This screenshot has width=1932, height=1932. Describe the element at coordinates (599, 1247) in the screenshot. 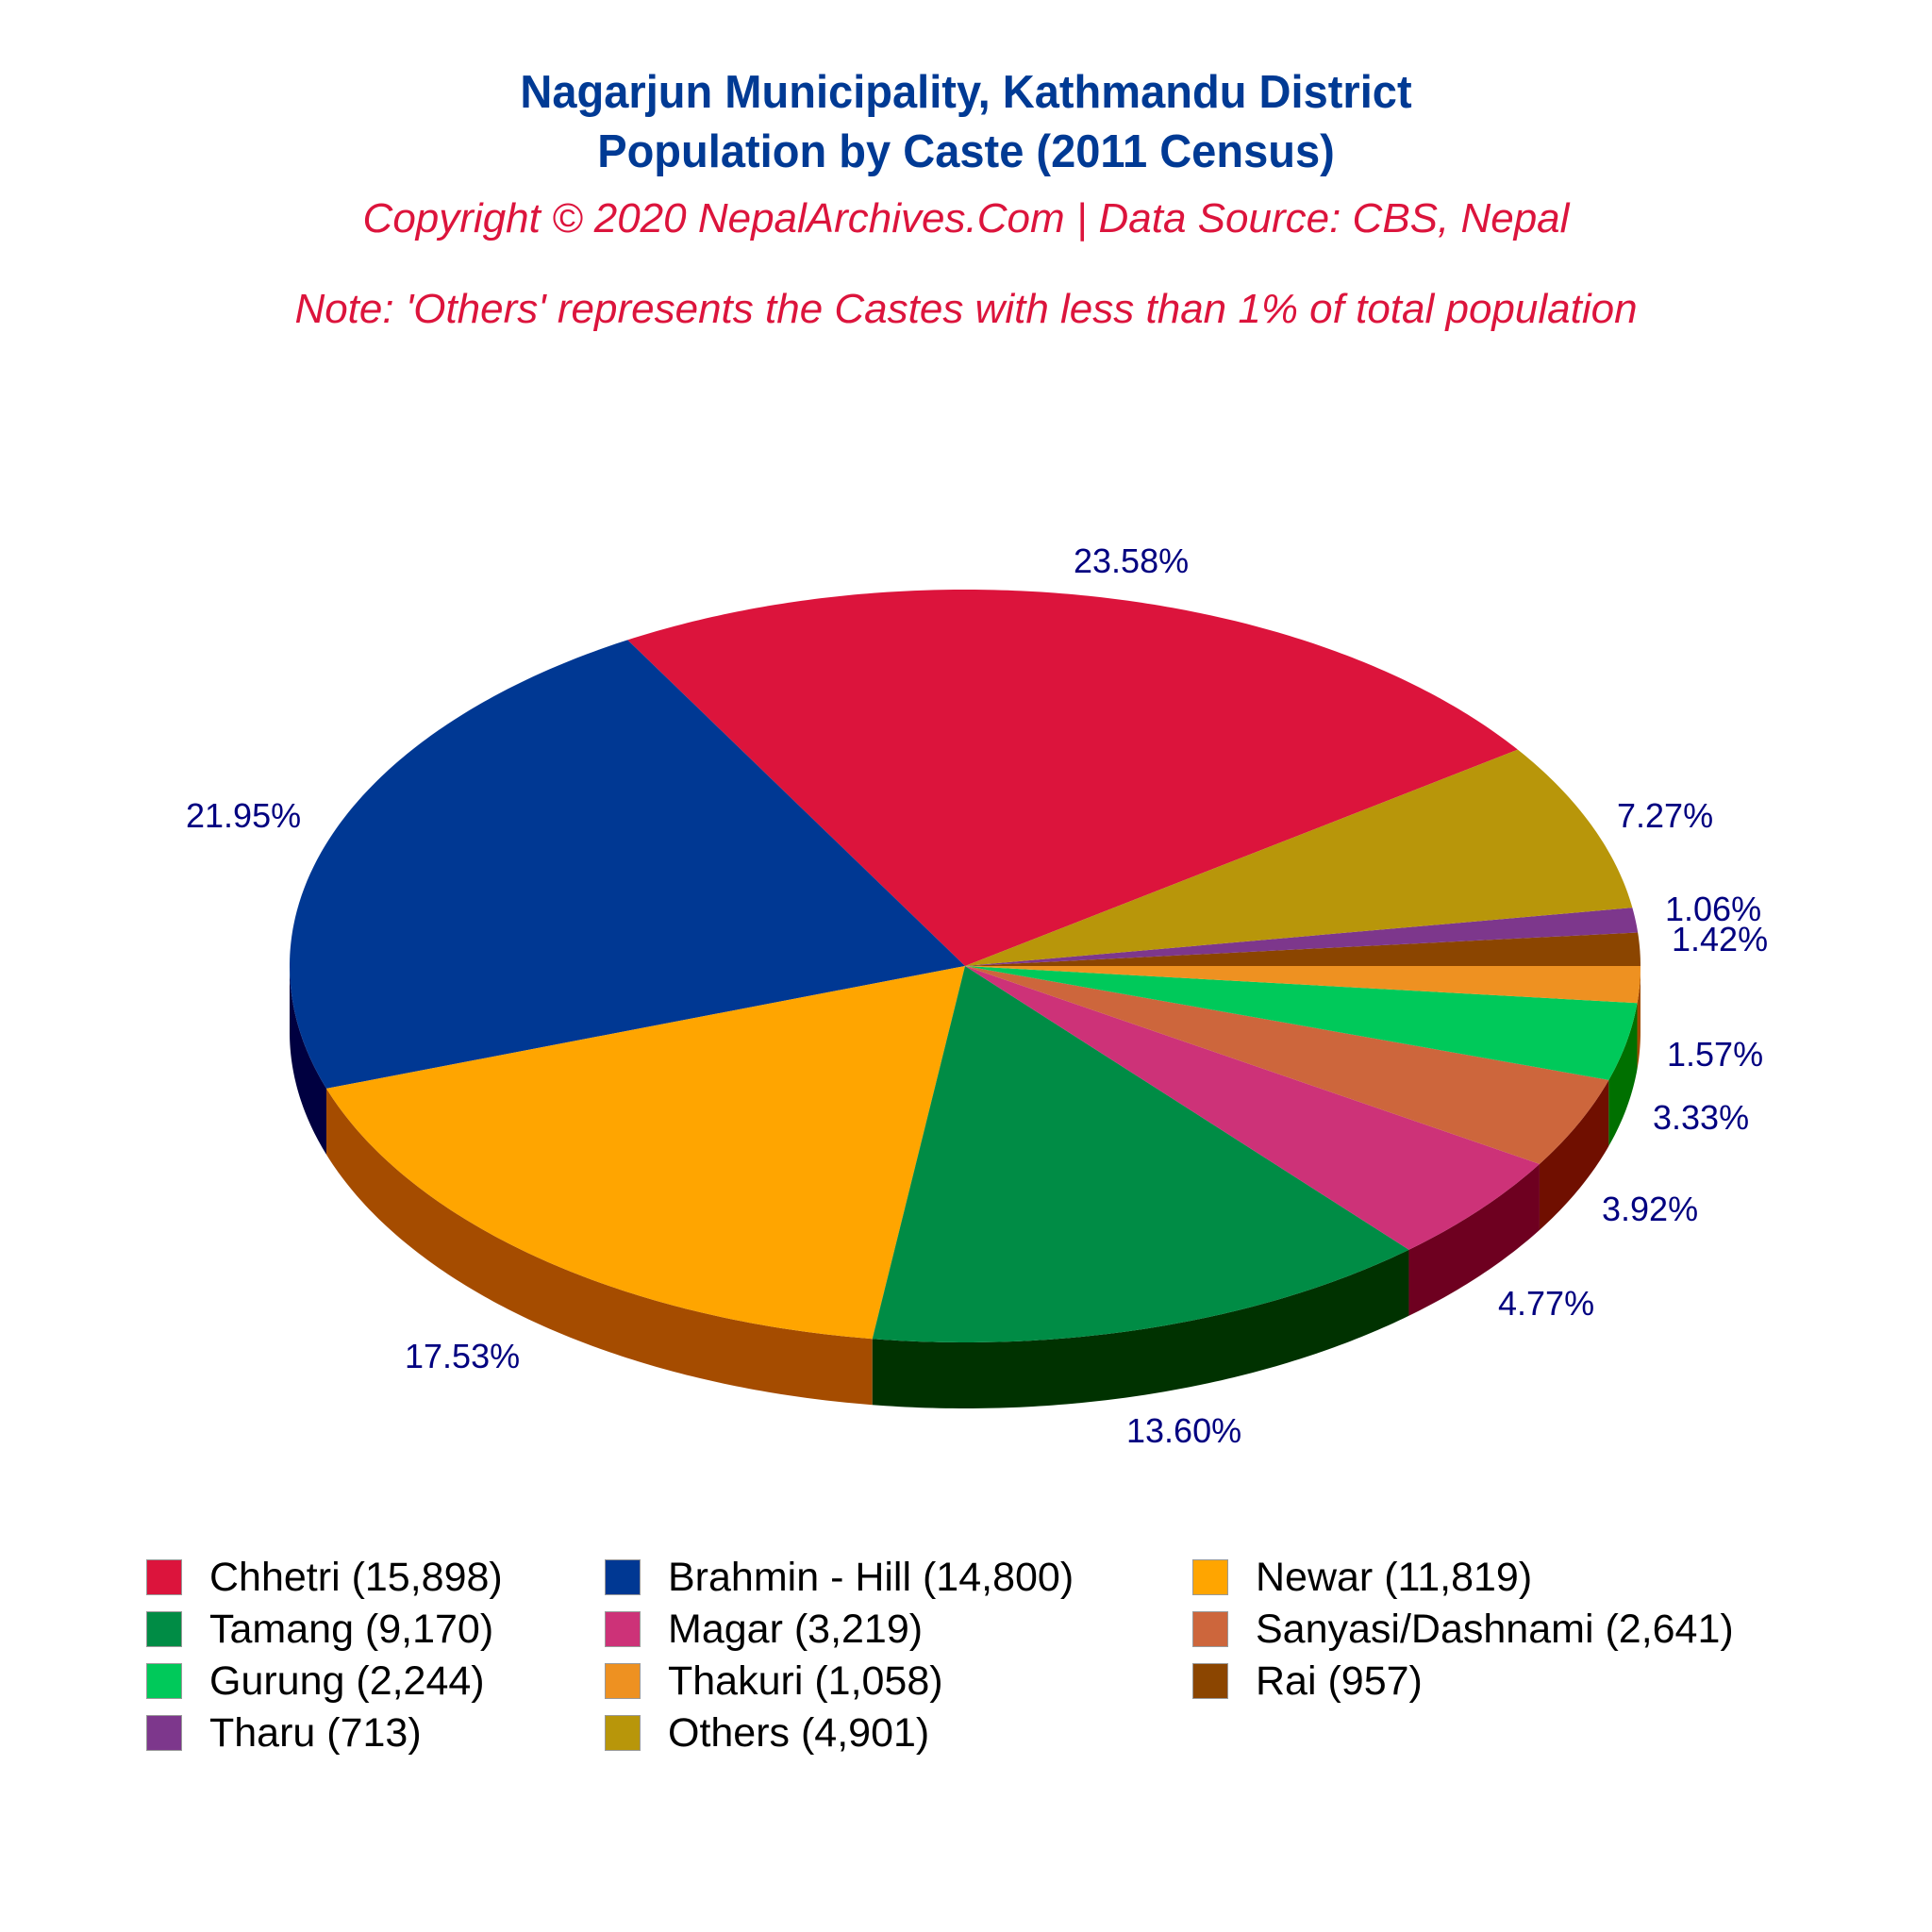

I see `pie-side-newar` at that location.